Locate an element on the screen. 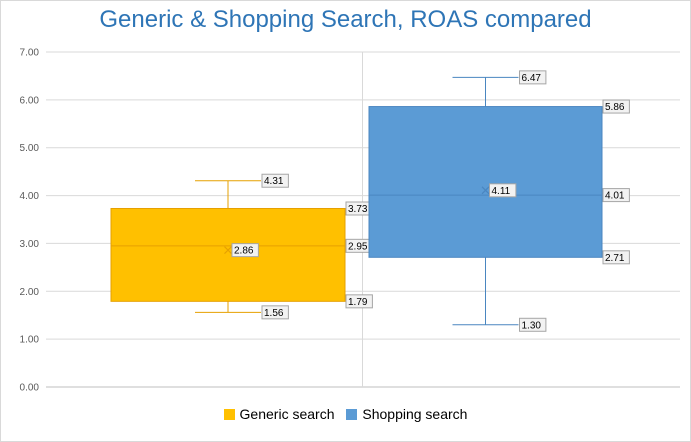 The image size is (691, 442). y-tick-label: 5.00 is located at coordinates (30, 148).